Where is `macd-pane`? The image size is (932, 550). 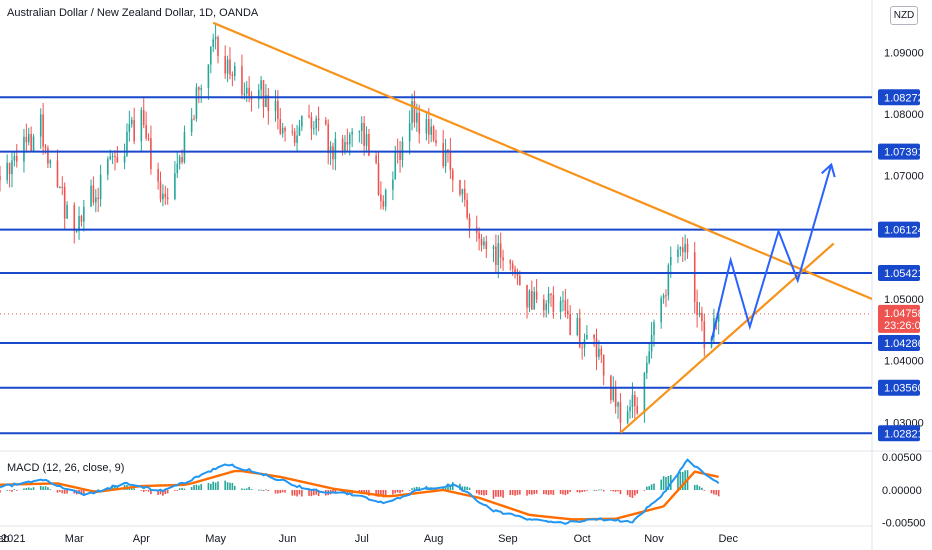 macd-pane is located at coordinates (360, 491).